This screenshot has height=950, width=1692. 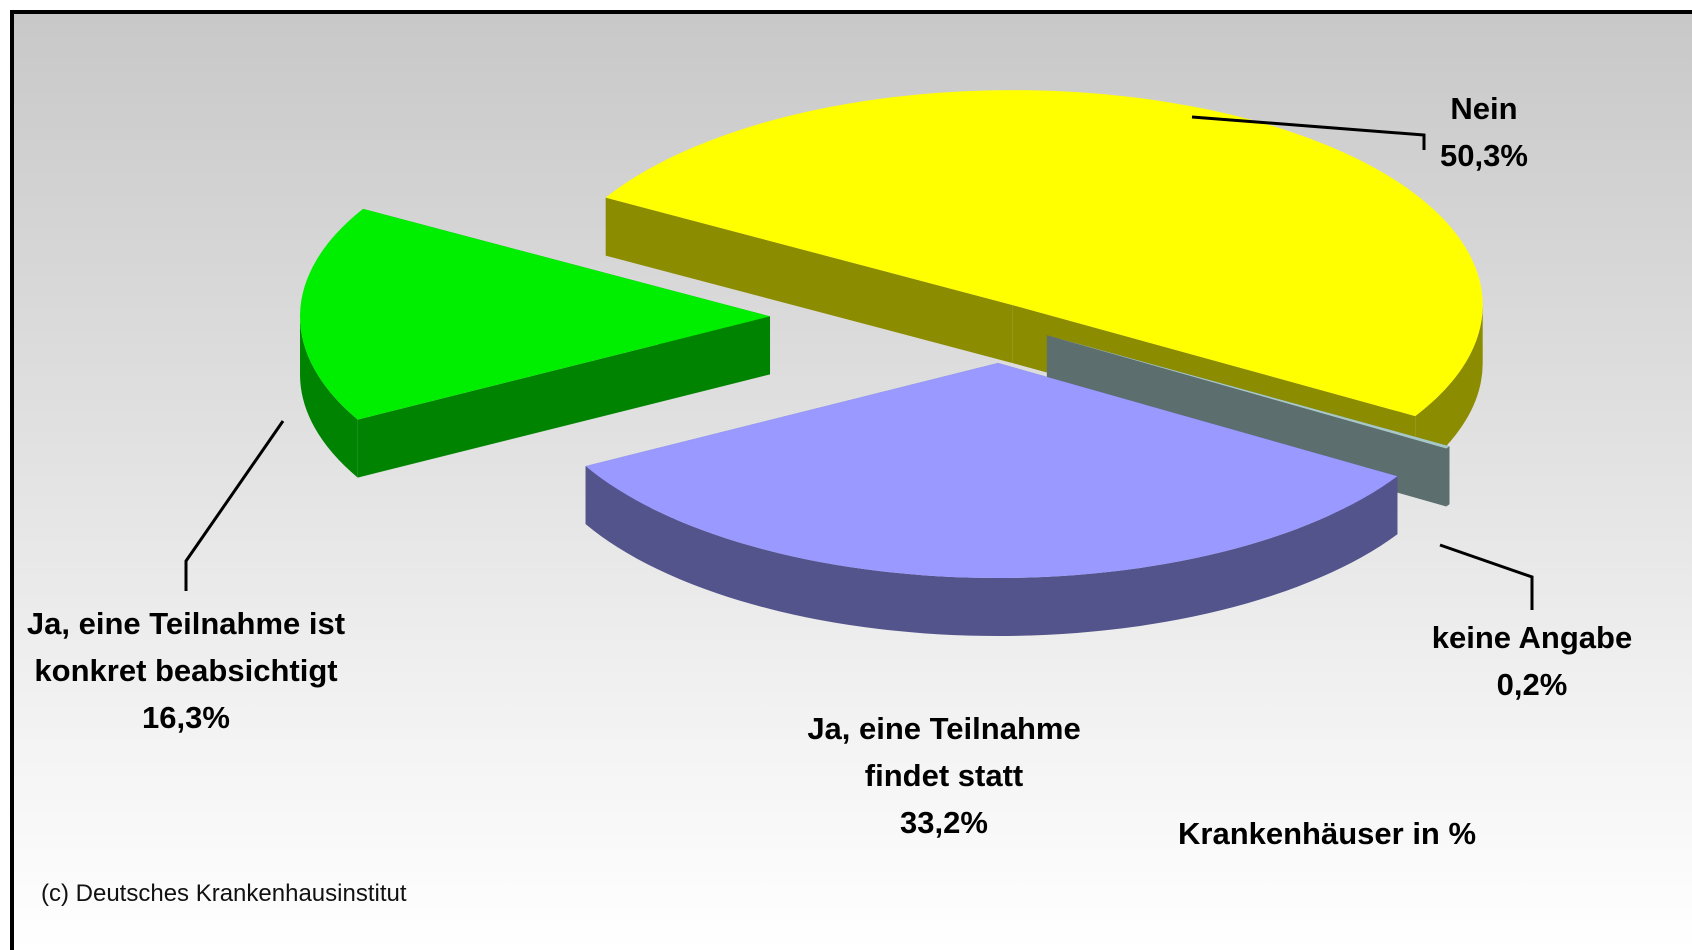 I want to click on slice-label: Nein 50,3%, so click(x=1484, y=132).